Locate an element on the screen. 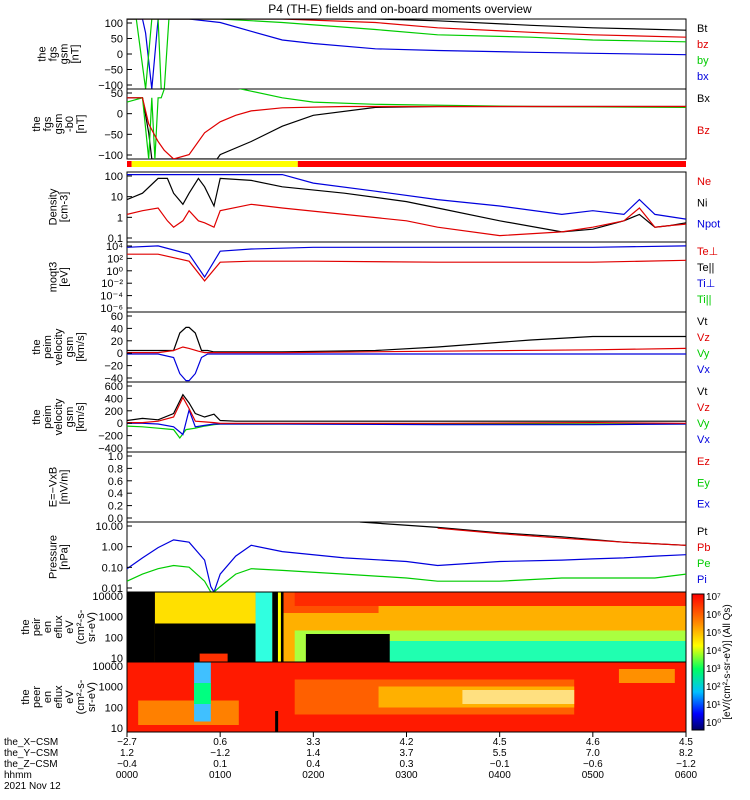  x-row-label: the_X−CSM is located at coordinates (31, 742).